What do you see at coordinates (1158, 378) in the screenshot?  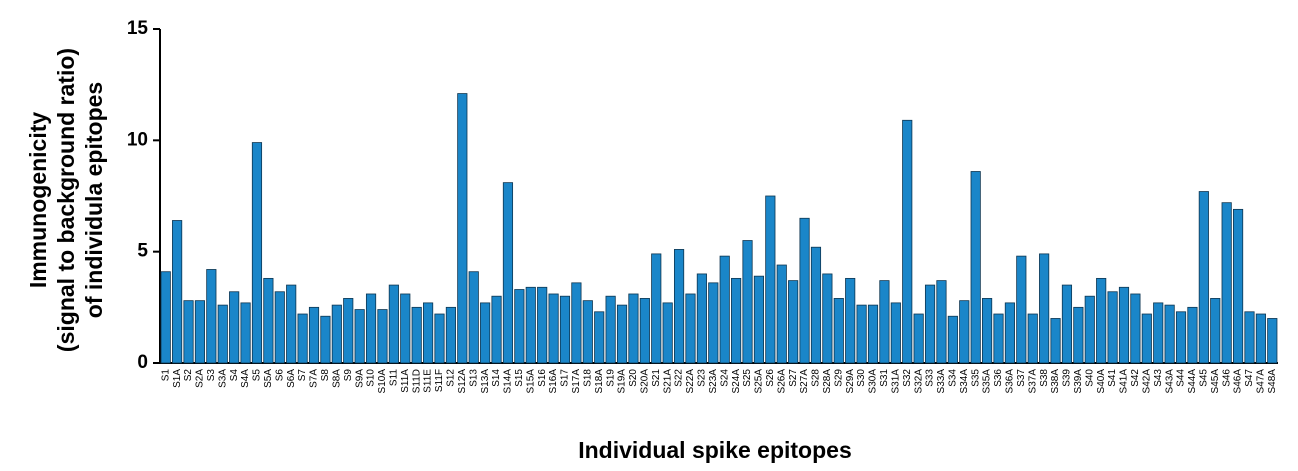 I see `x-tick-label: S43` at bounding box center [1158, 378].